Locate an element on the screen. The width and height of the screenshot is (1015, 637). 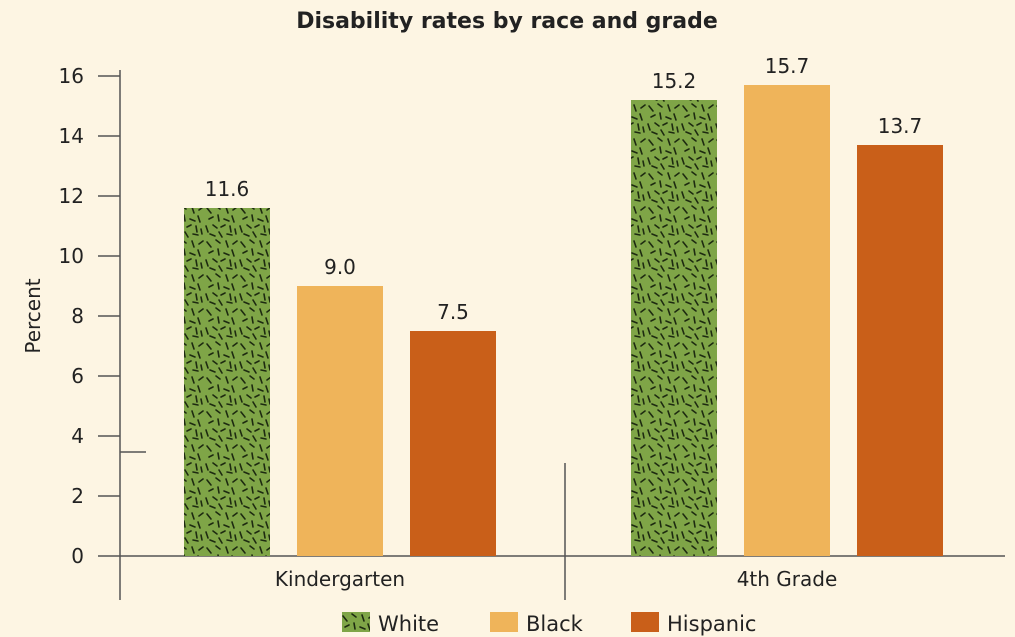
value-label: 7.5 is located at coordinates (453, 312).